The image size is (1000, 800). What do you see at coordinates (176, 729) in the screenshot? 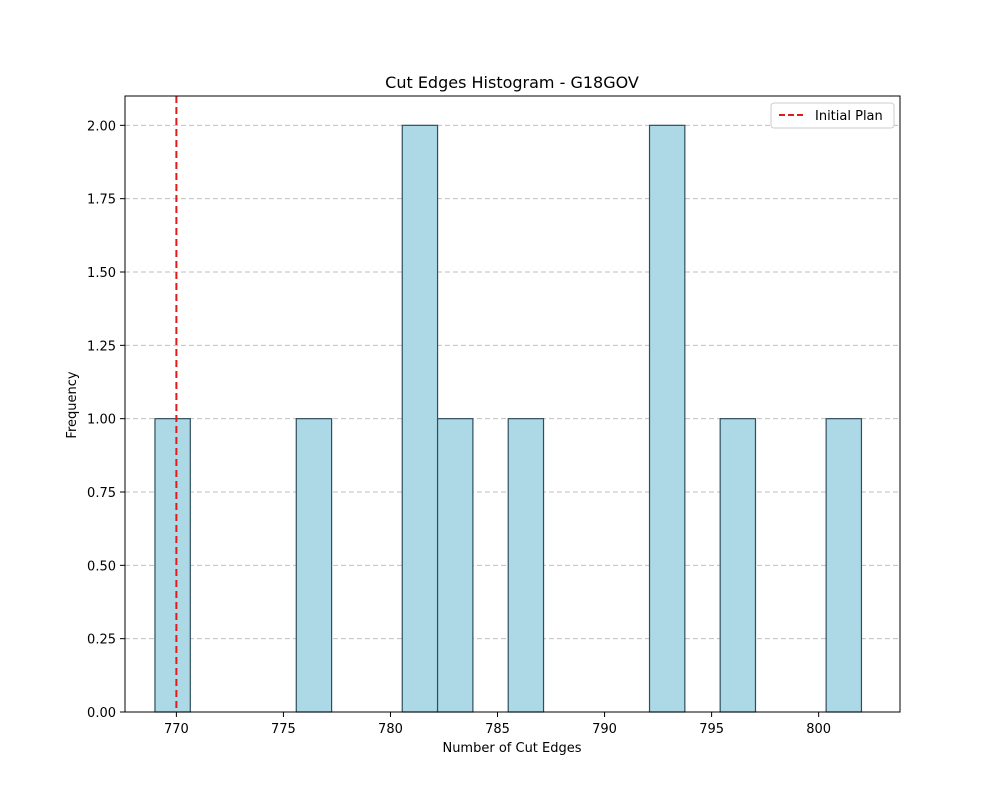
I see `x-tick-label: 770` at bounding box center [176, 729].